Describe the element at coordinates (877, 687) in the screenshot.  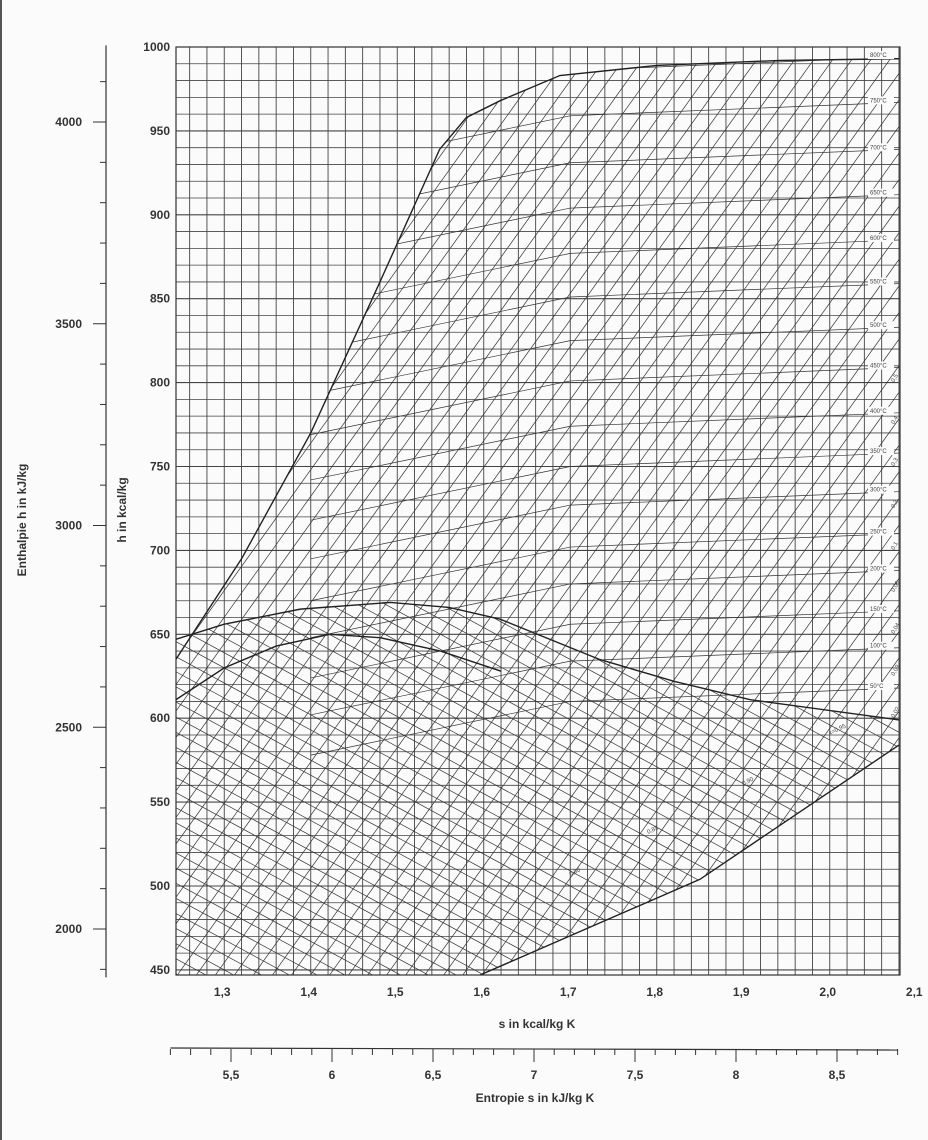
I see `isotherm-label: 50°C` at that location.